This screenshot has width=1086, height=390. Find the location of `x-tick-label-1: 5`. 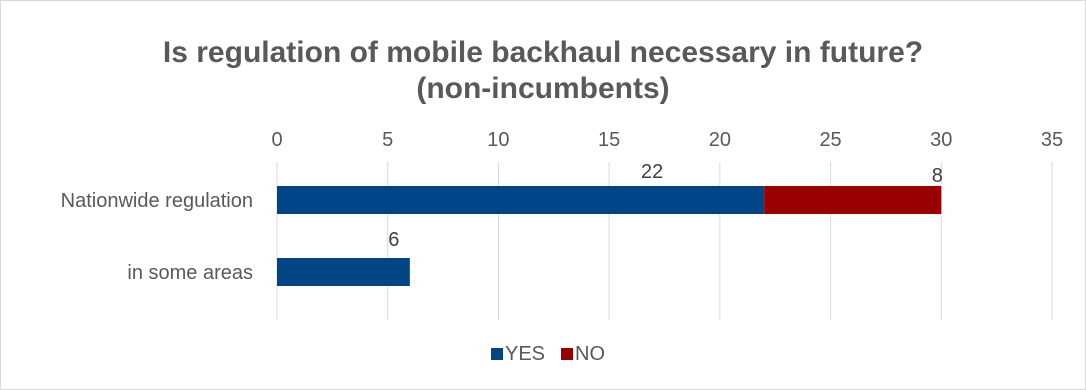

x-tick-label-1: 5 is located at coordinates (387, 140).